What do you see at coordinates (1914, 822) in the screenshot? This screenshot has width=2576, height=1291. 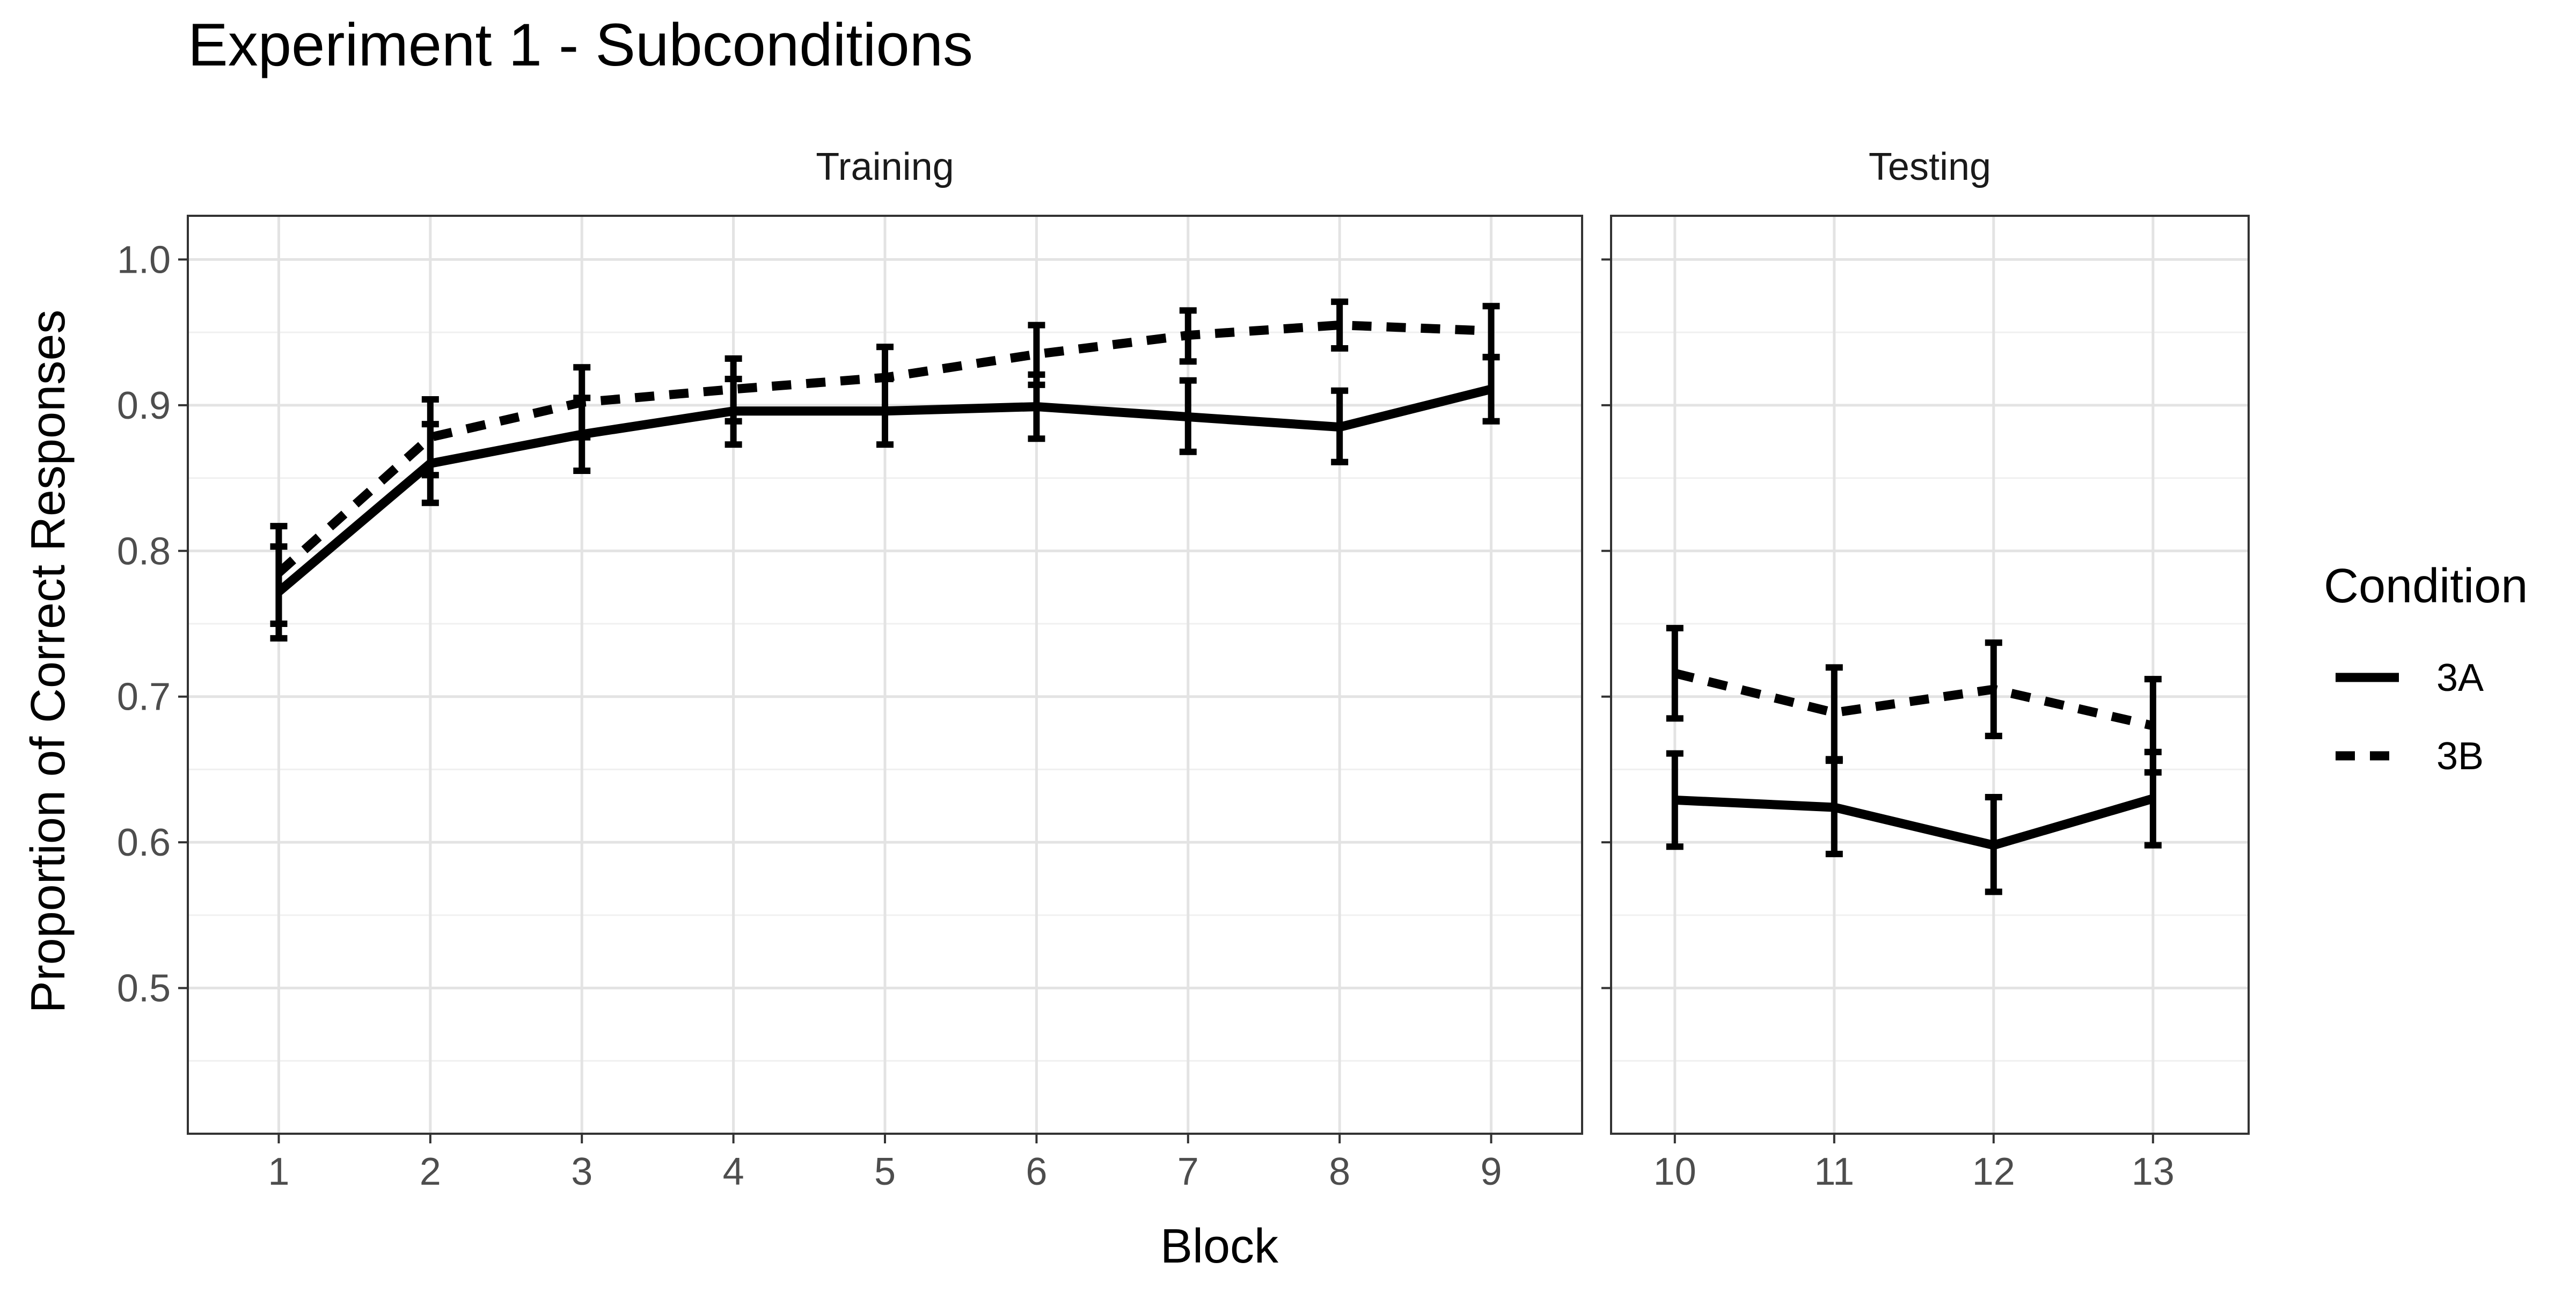 I see `series-3a-line` at bounding box center [1914, 822].